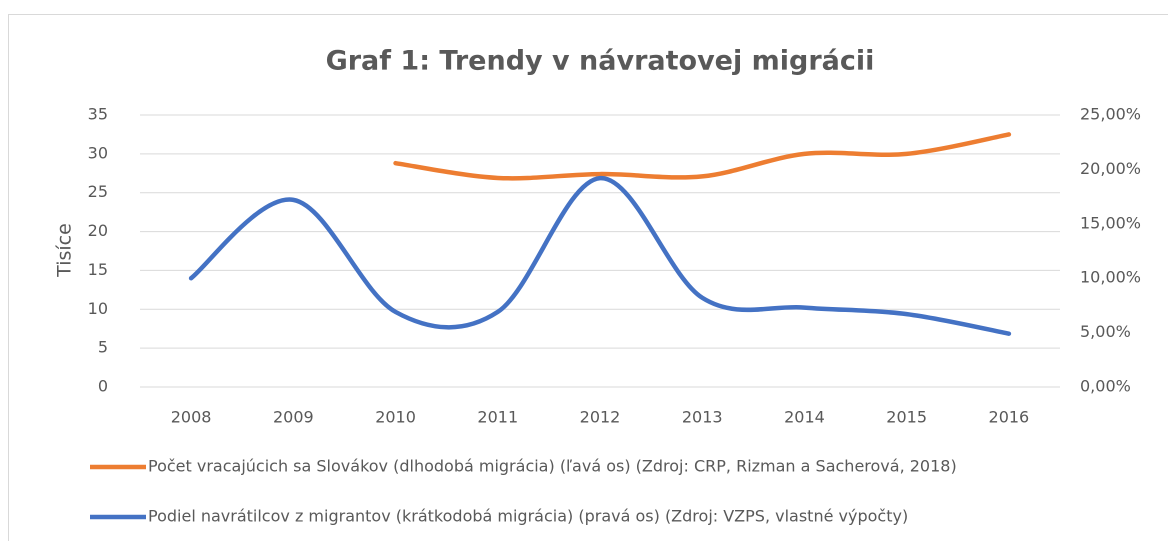  I want to click on y2-tick-label: 20,00%, so click(1110, 168).